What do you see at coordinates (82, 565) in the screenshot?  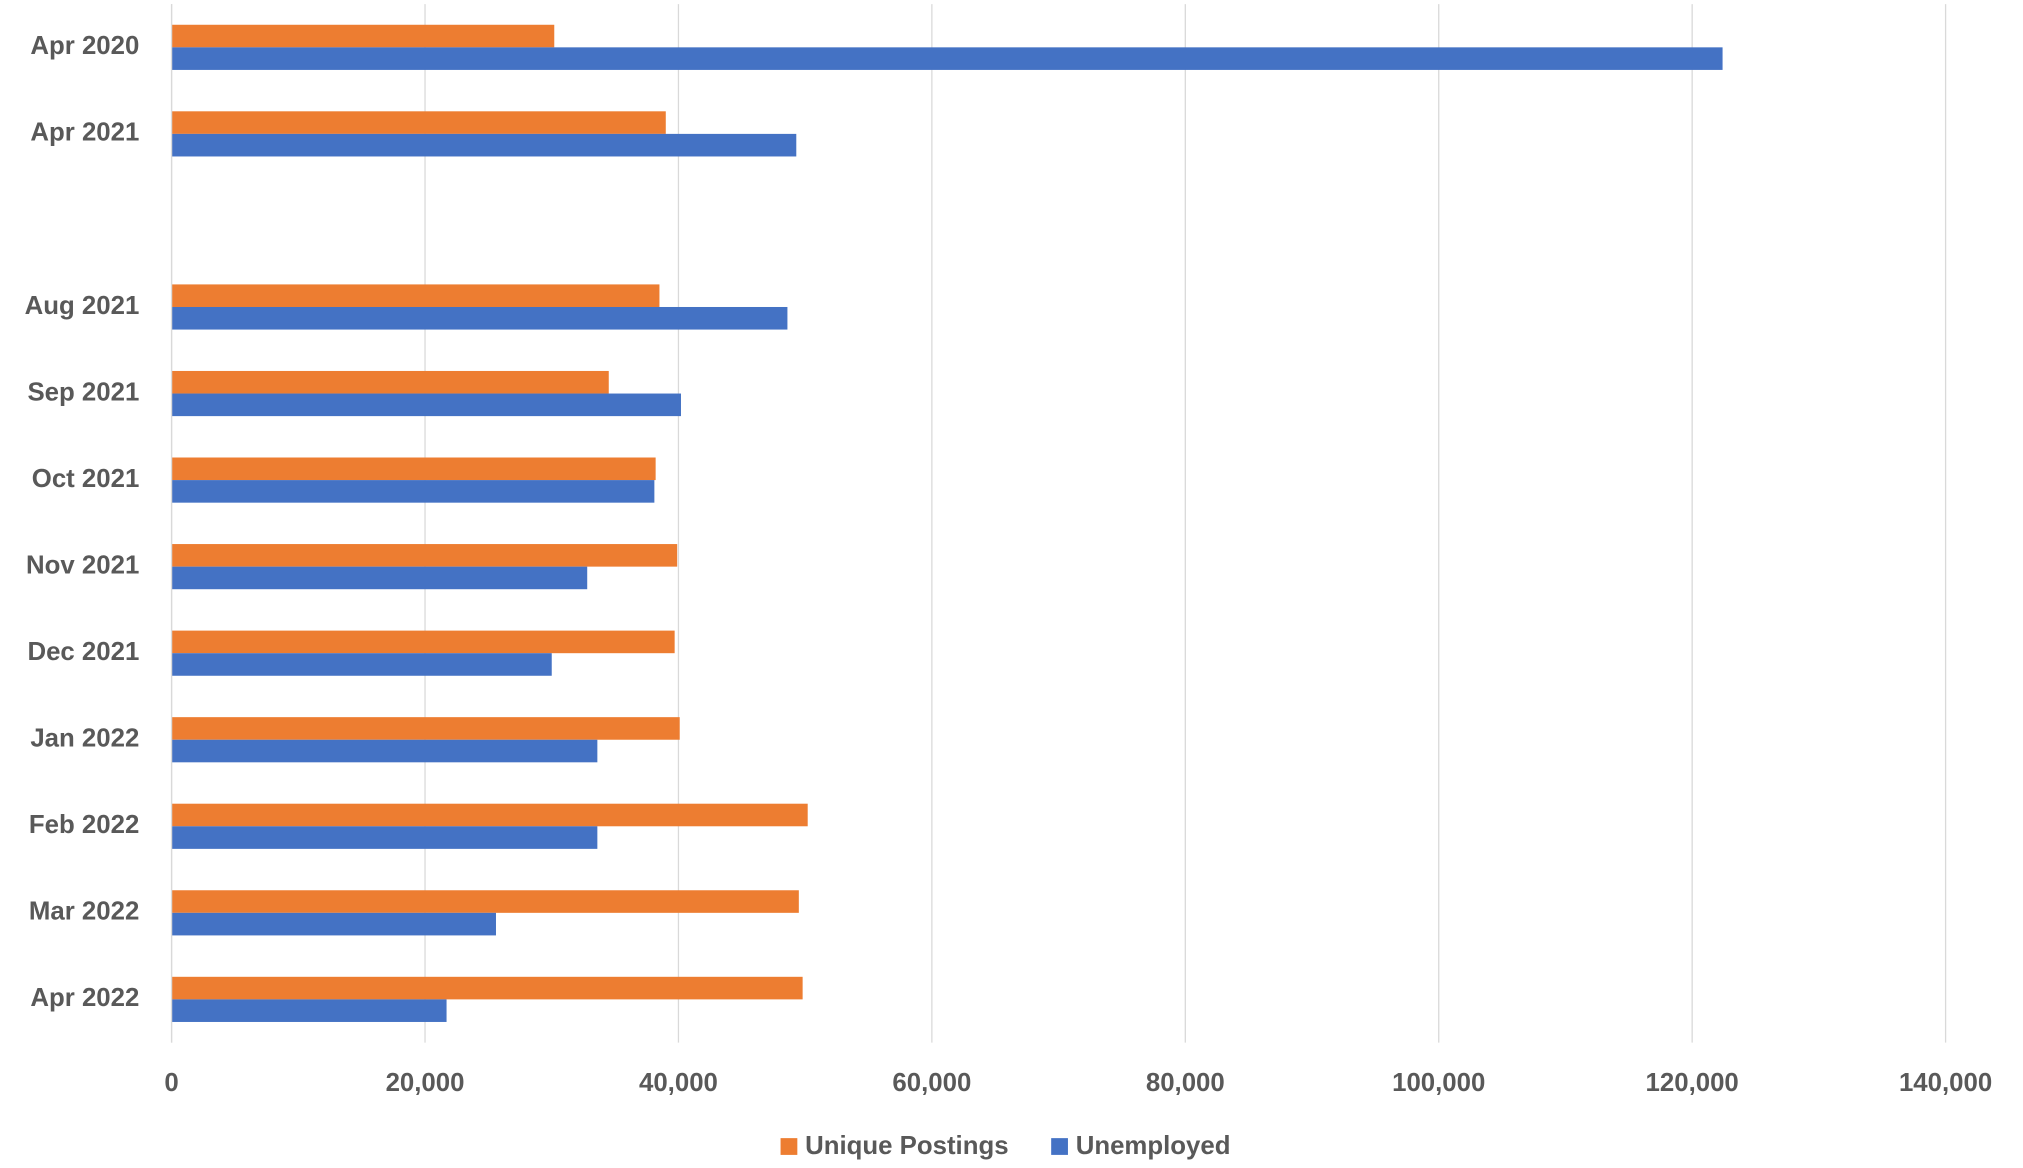 I see `y-tick-label: Nov 2021` at bounding box center [82, 565].